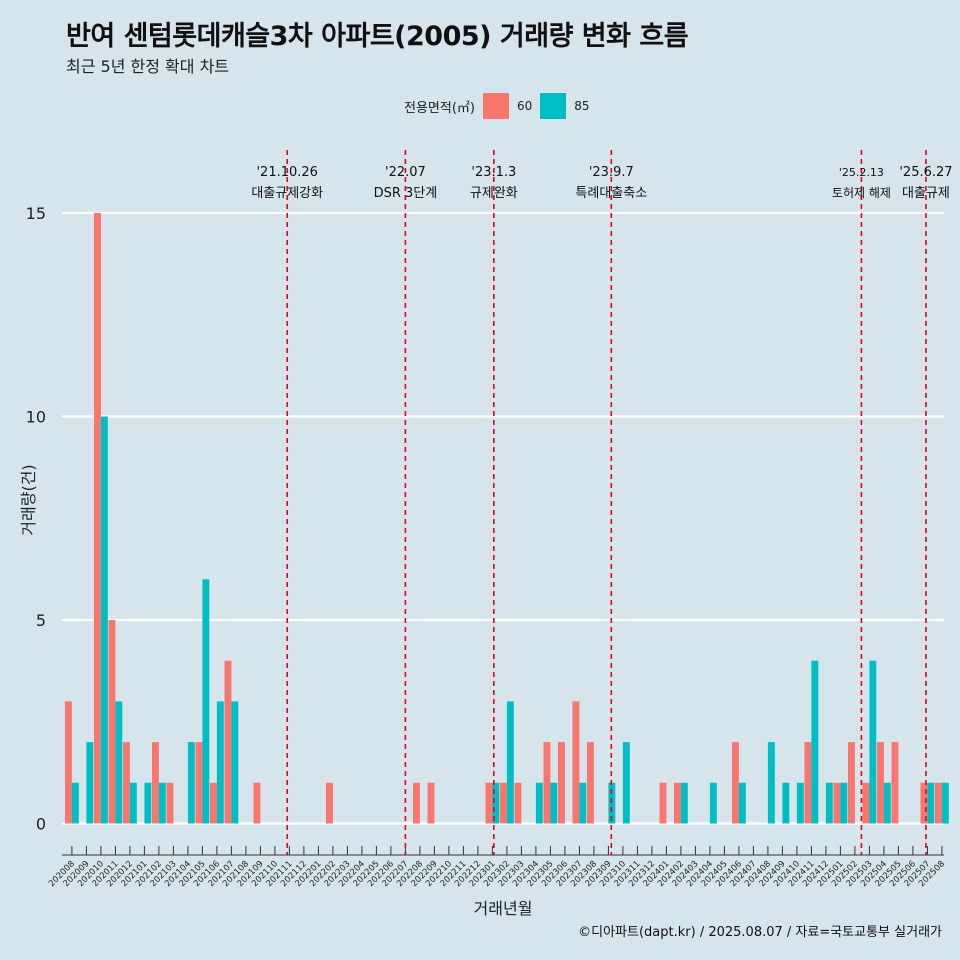 This screenshot has width=960, height=960. Describe the element at coordinates (494, 193) in the screenshot. I see `event-name-label: 규제완화` at that location.